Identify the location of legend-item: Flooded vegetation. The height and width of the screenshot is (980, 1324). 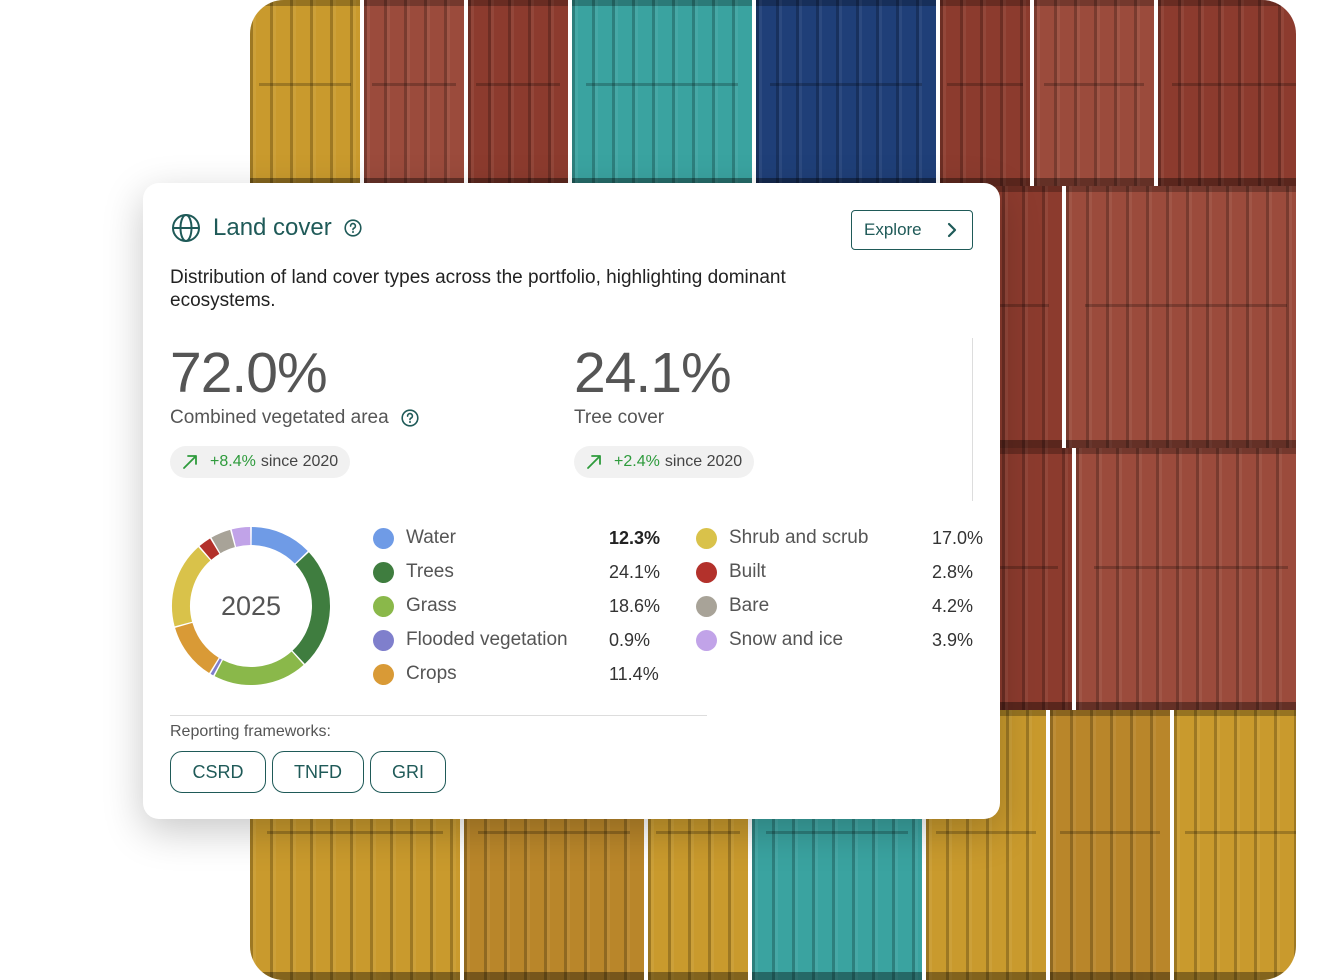
(470, 640).